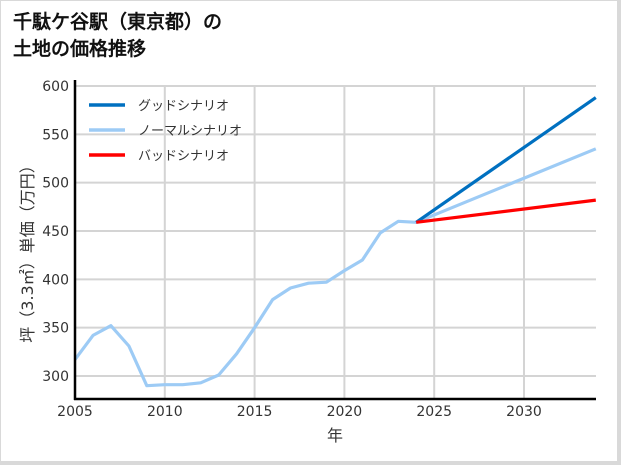  I want to click on y-tick-label: 550, so click(55, 135).